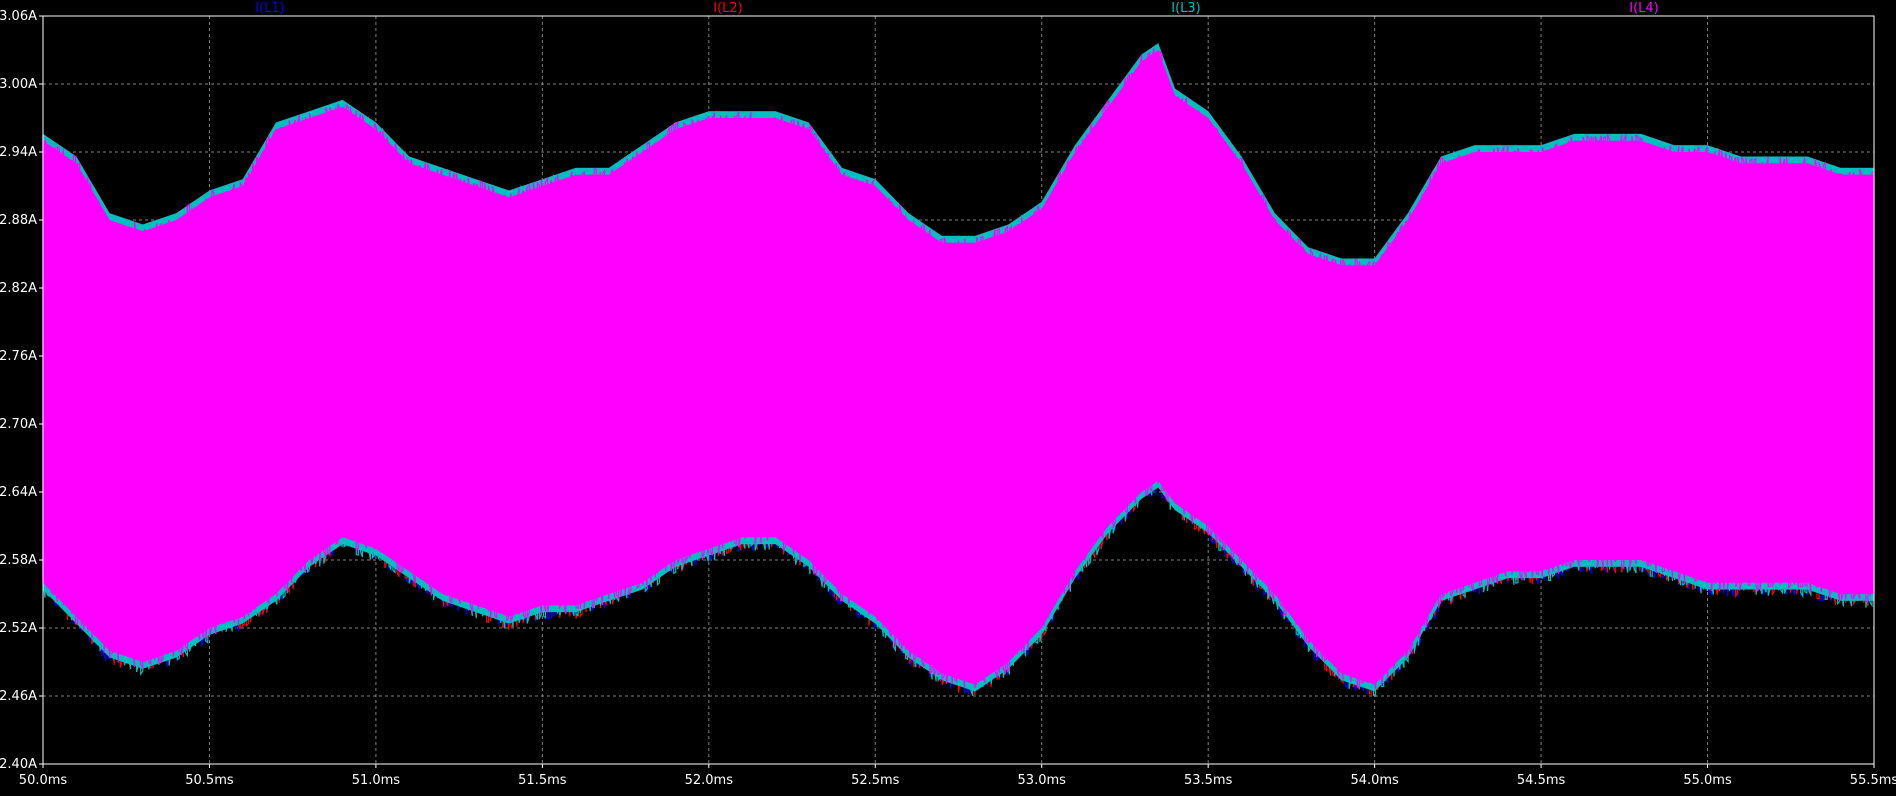 This screenshot has height=796, width=1896. What do you see at coordinates (376, 780) in the screenshot?
I see `x-tick-label: 51.0ms` at bounding box center [376, 780].